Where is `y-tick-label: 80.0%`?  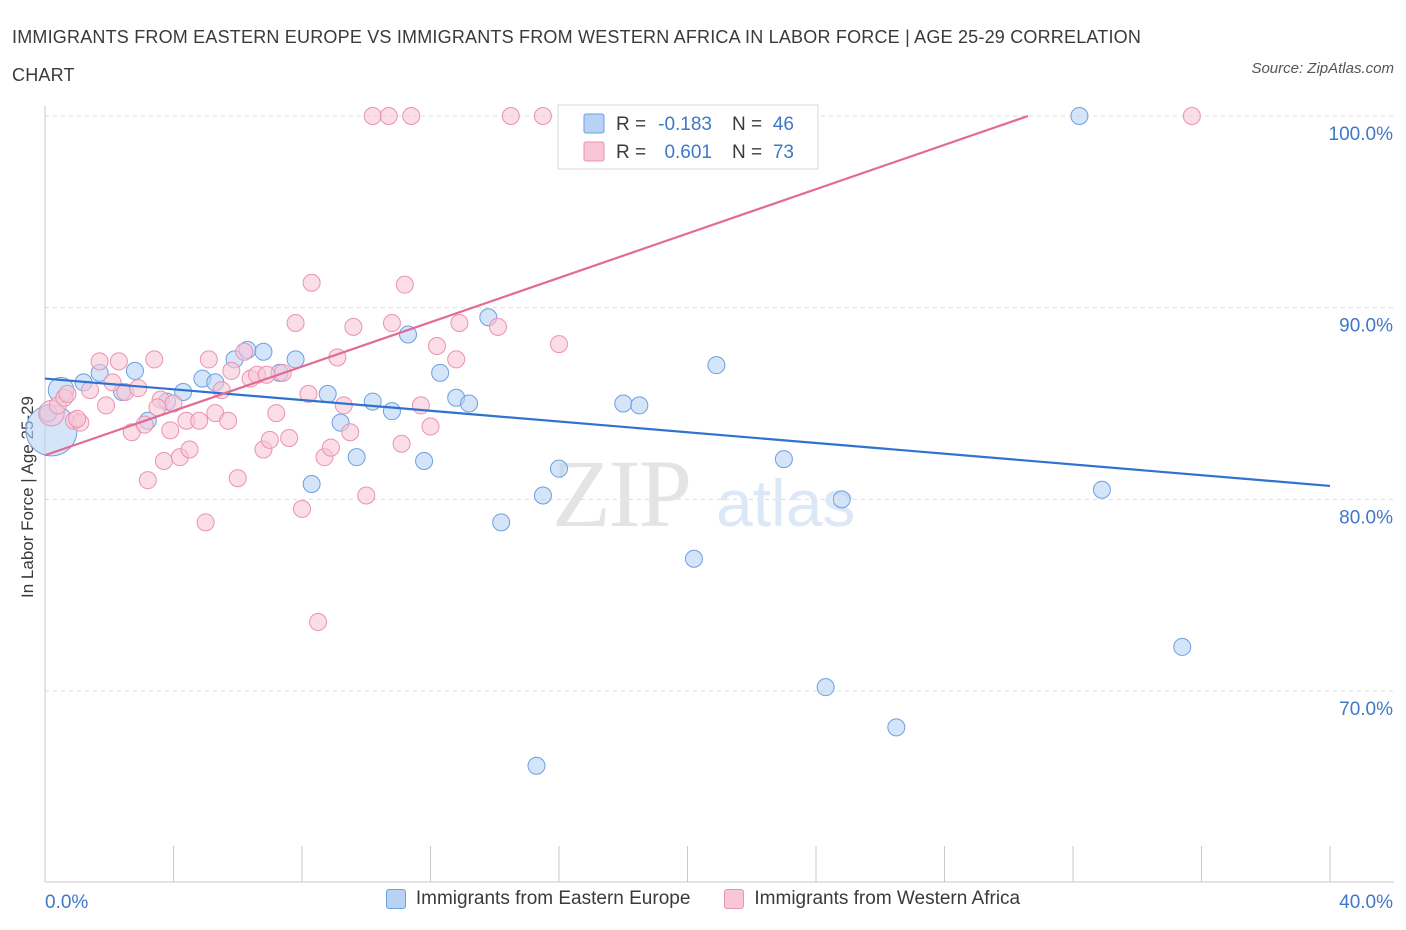
y-tick-label: 80.0% is located at coordinates (1366, 517).